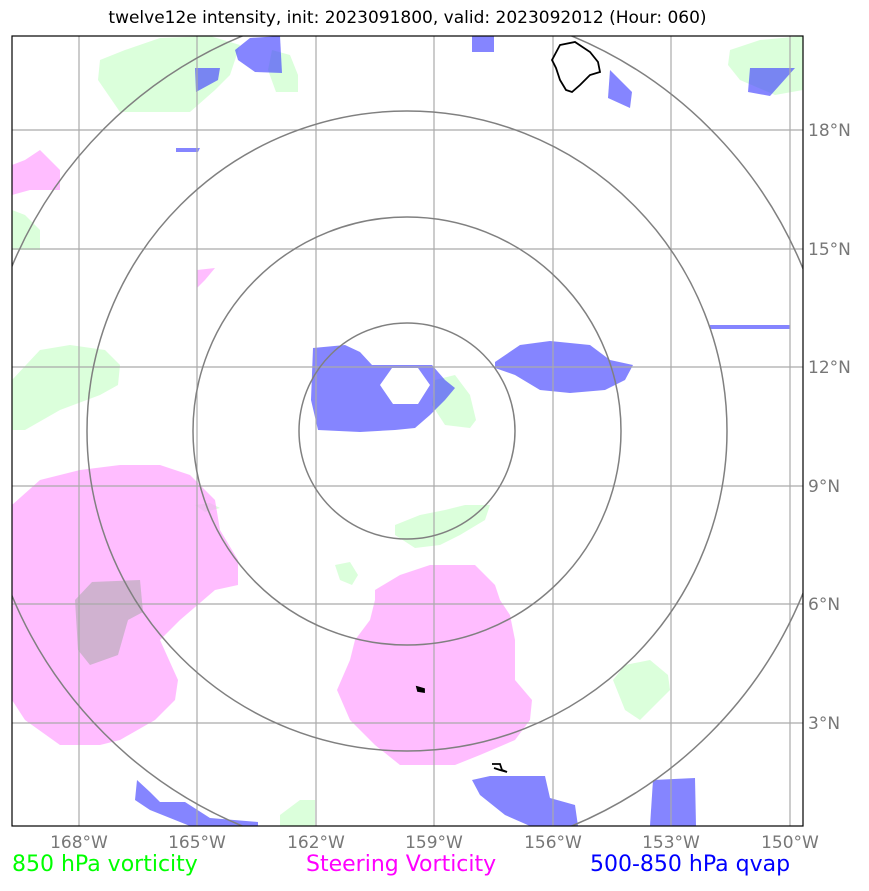 This screenshot has height=891, width=869. What do you see at coordinates (829, 131) in the screenshot?
I see `lat-label: 18°N` at bounding box center [829, 131].